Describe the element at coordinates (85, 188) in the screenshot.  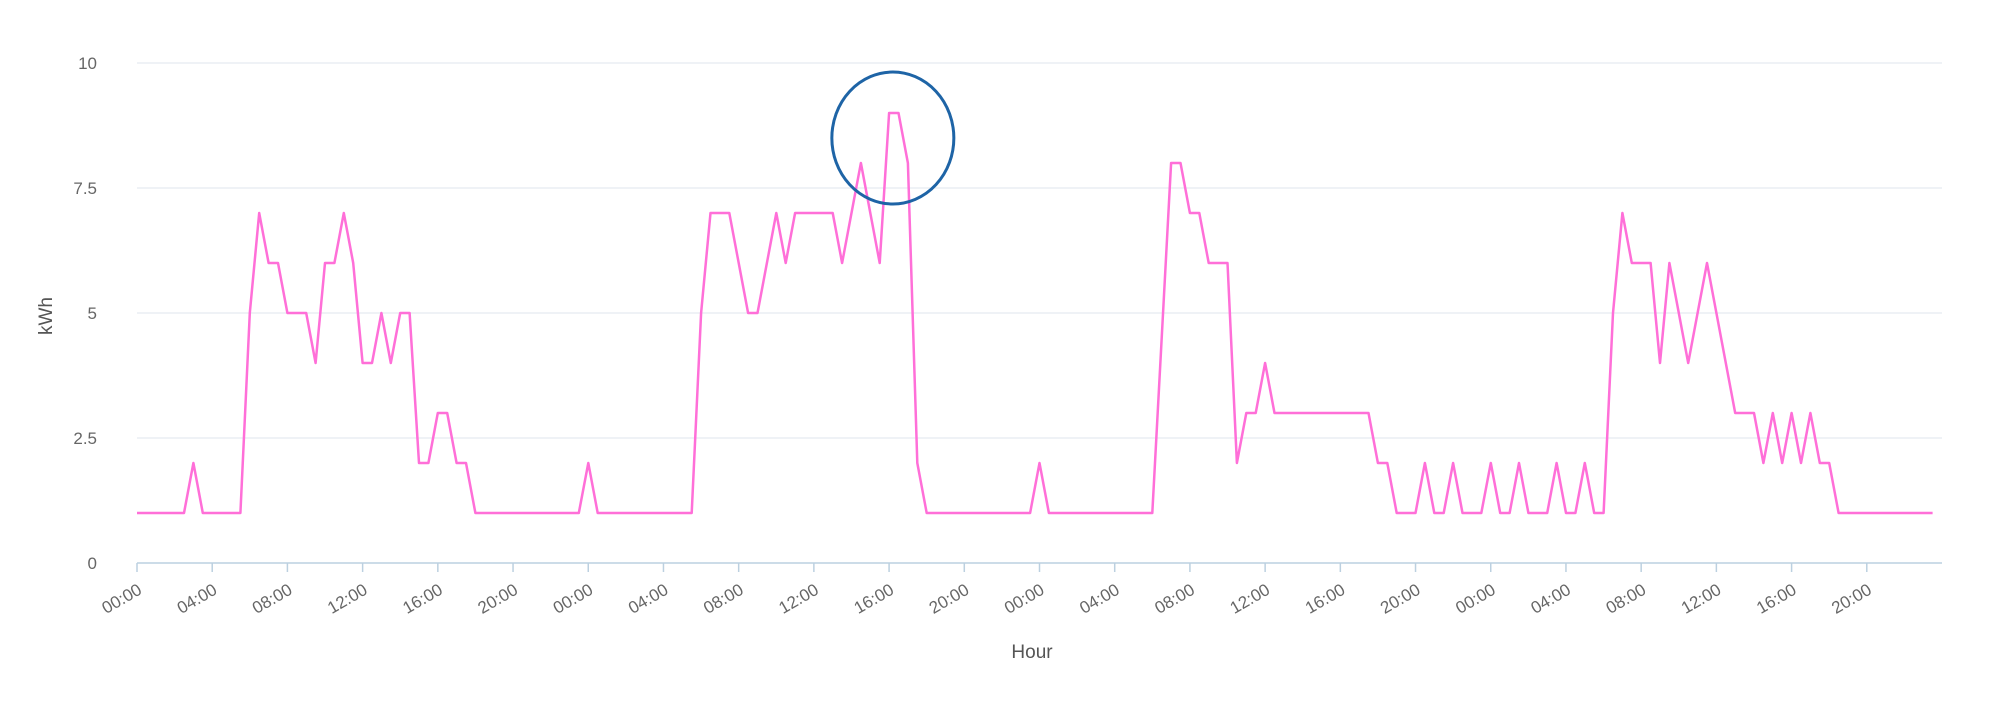
I see `y-tick-label: 7.5` at that location.